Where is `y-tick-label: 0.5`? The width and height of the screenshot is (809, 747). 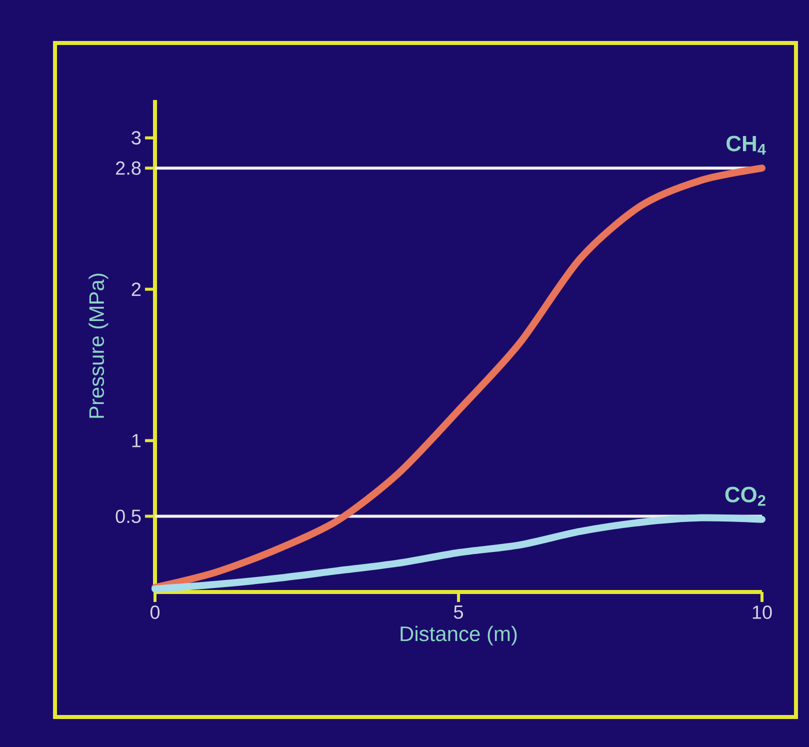 y-tick-label: 0.5 is located at coordinates (128, 517).